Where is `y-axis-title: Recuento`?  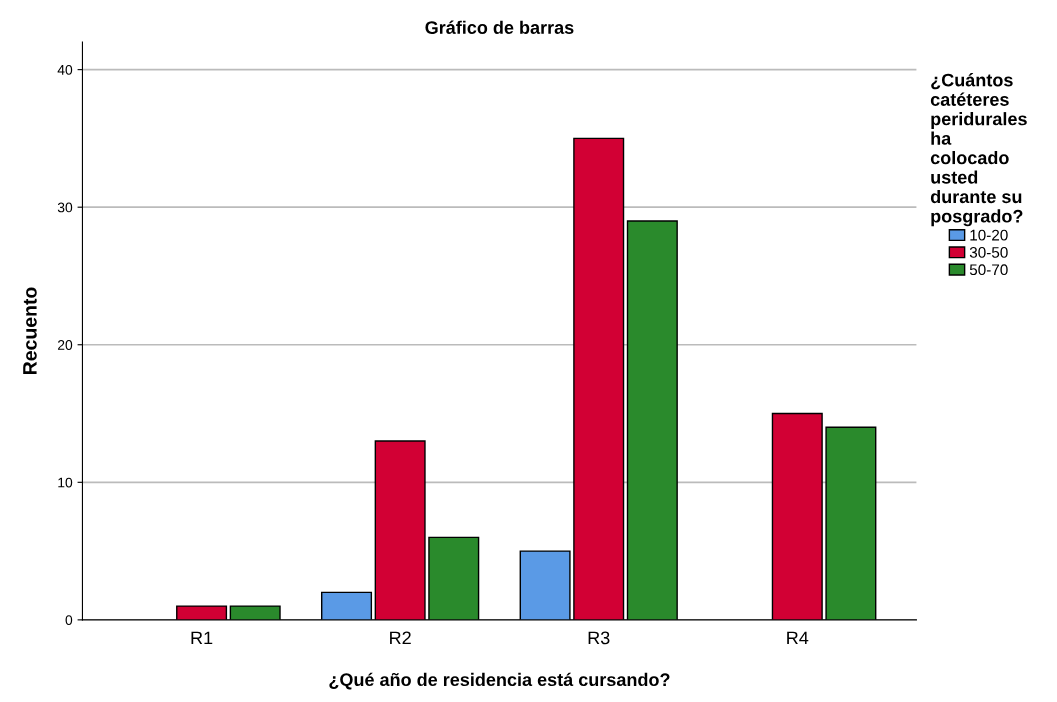
y-axis-title: Recuento is located at coordinates (30, 330).